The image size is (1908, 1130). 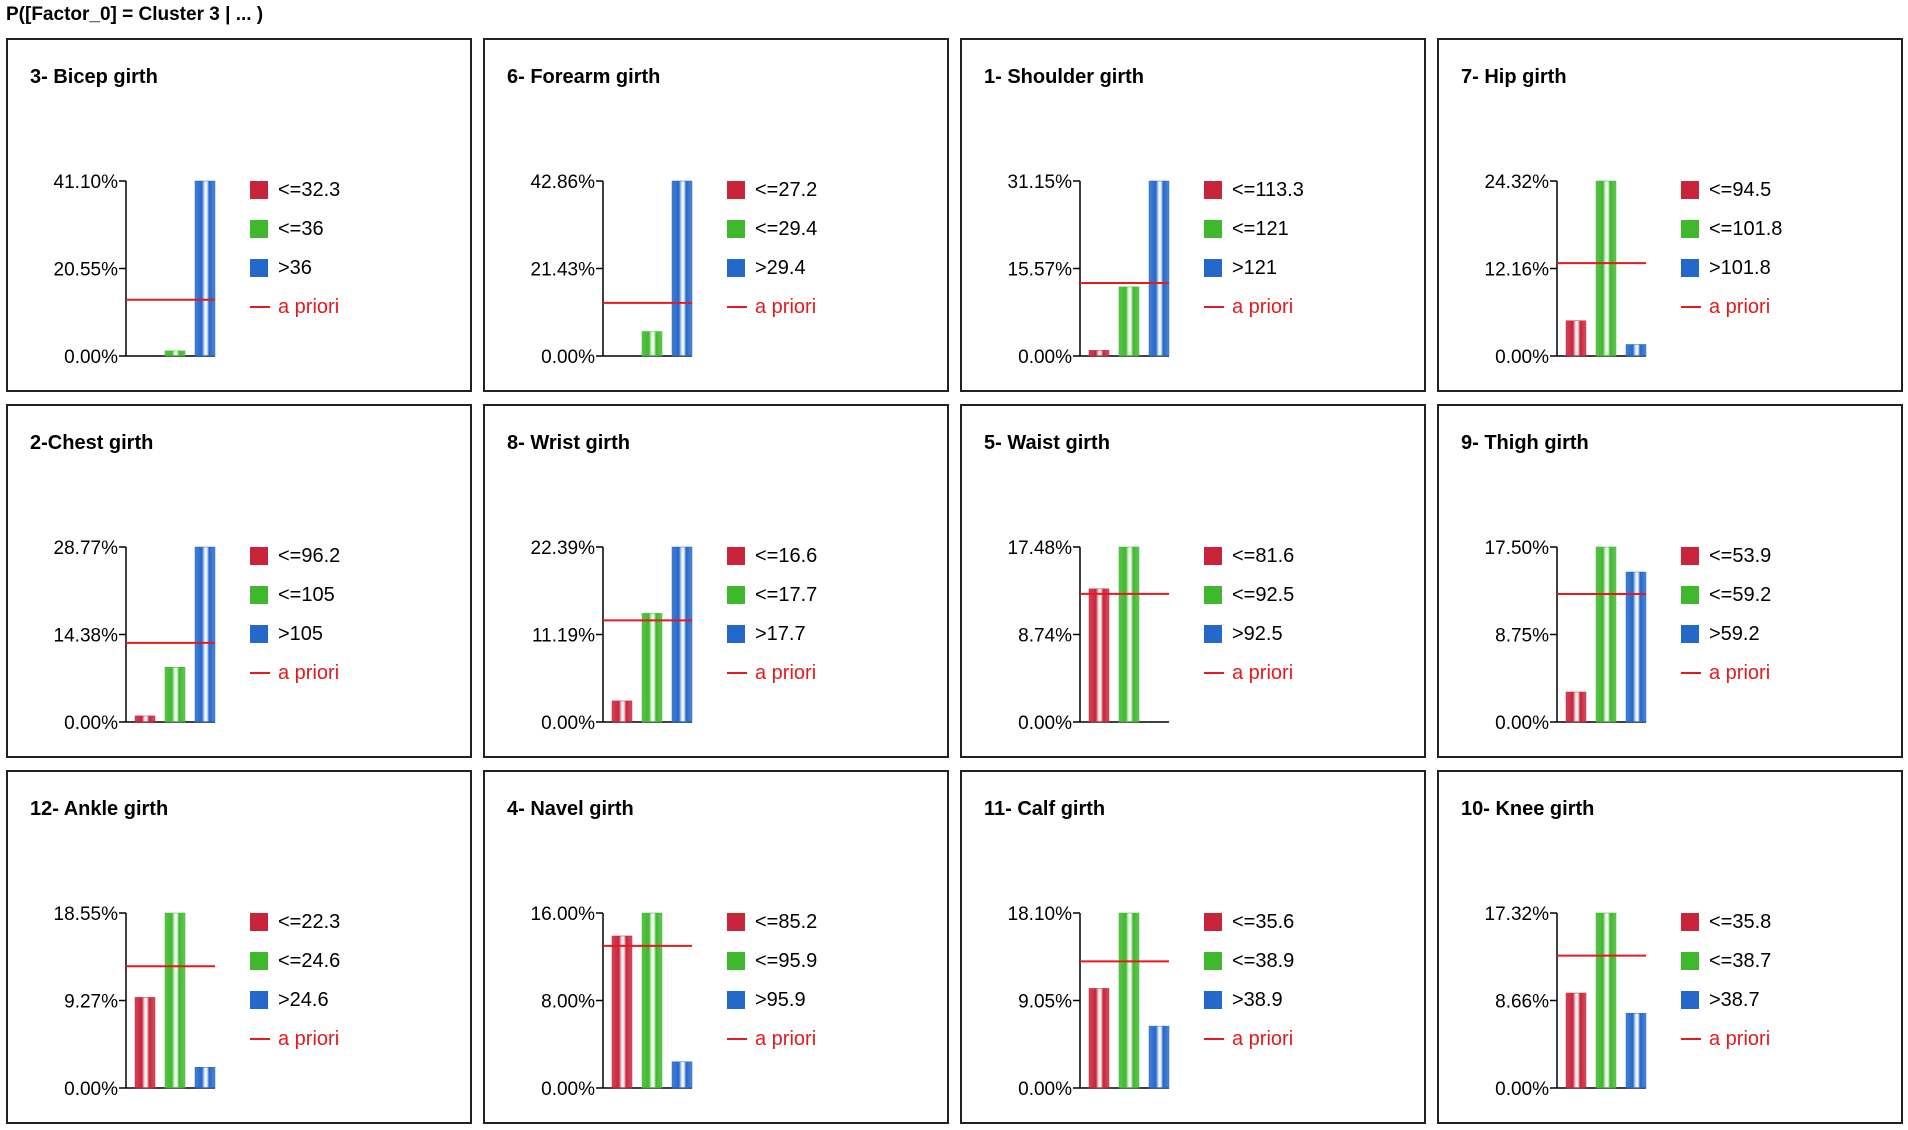 What do you see at coordinates (309, 556) in the screenshot?
I see `legend-label: <=96.2` at bounding box center [309, 556].